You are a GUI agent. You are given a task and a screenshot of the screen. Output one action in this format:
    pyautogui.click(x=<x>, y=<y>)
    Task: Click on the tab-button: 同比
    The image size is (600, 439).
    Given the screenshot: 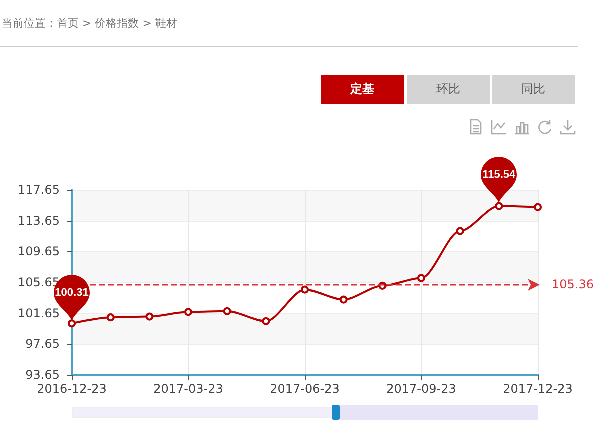 What is the action you would take?
    pyautogui.click(x=533, y=89)
    